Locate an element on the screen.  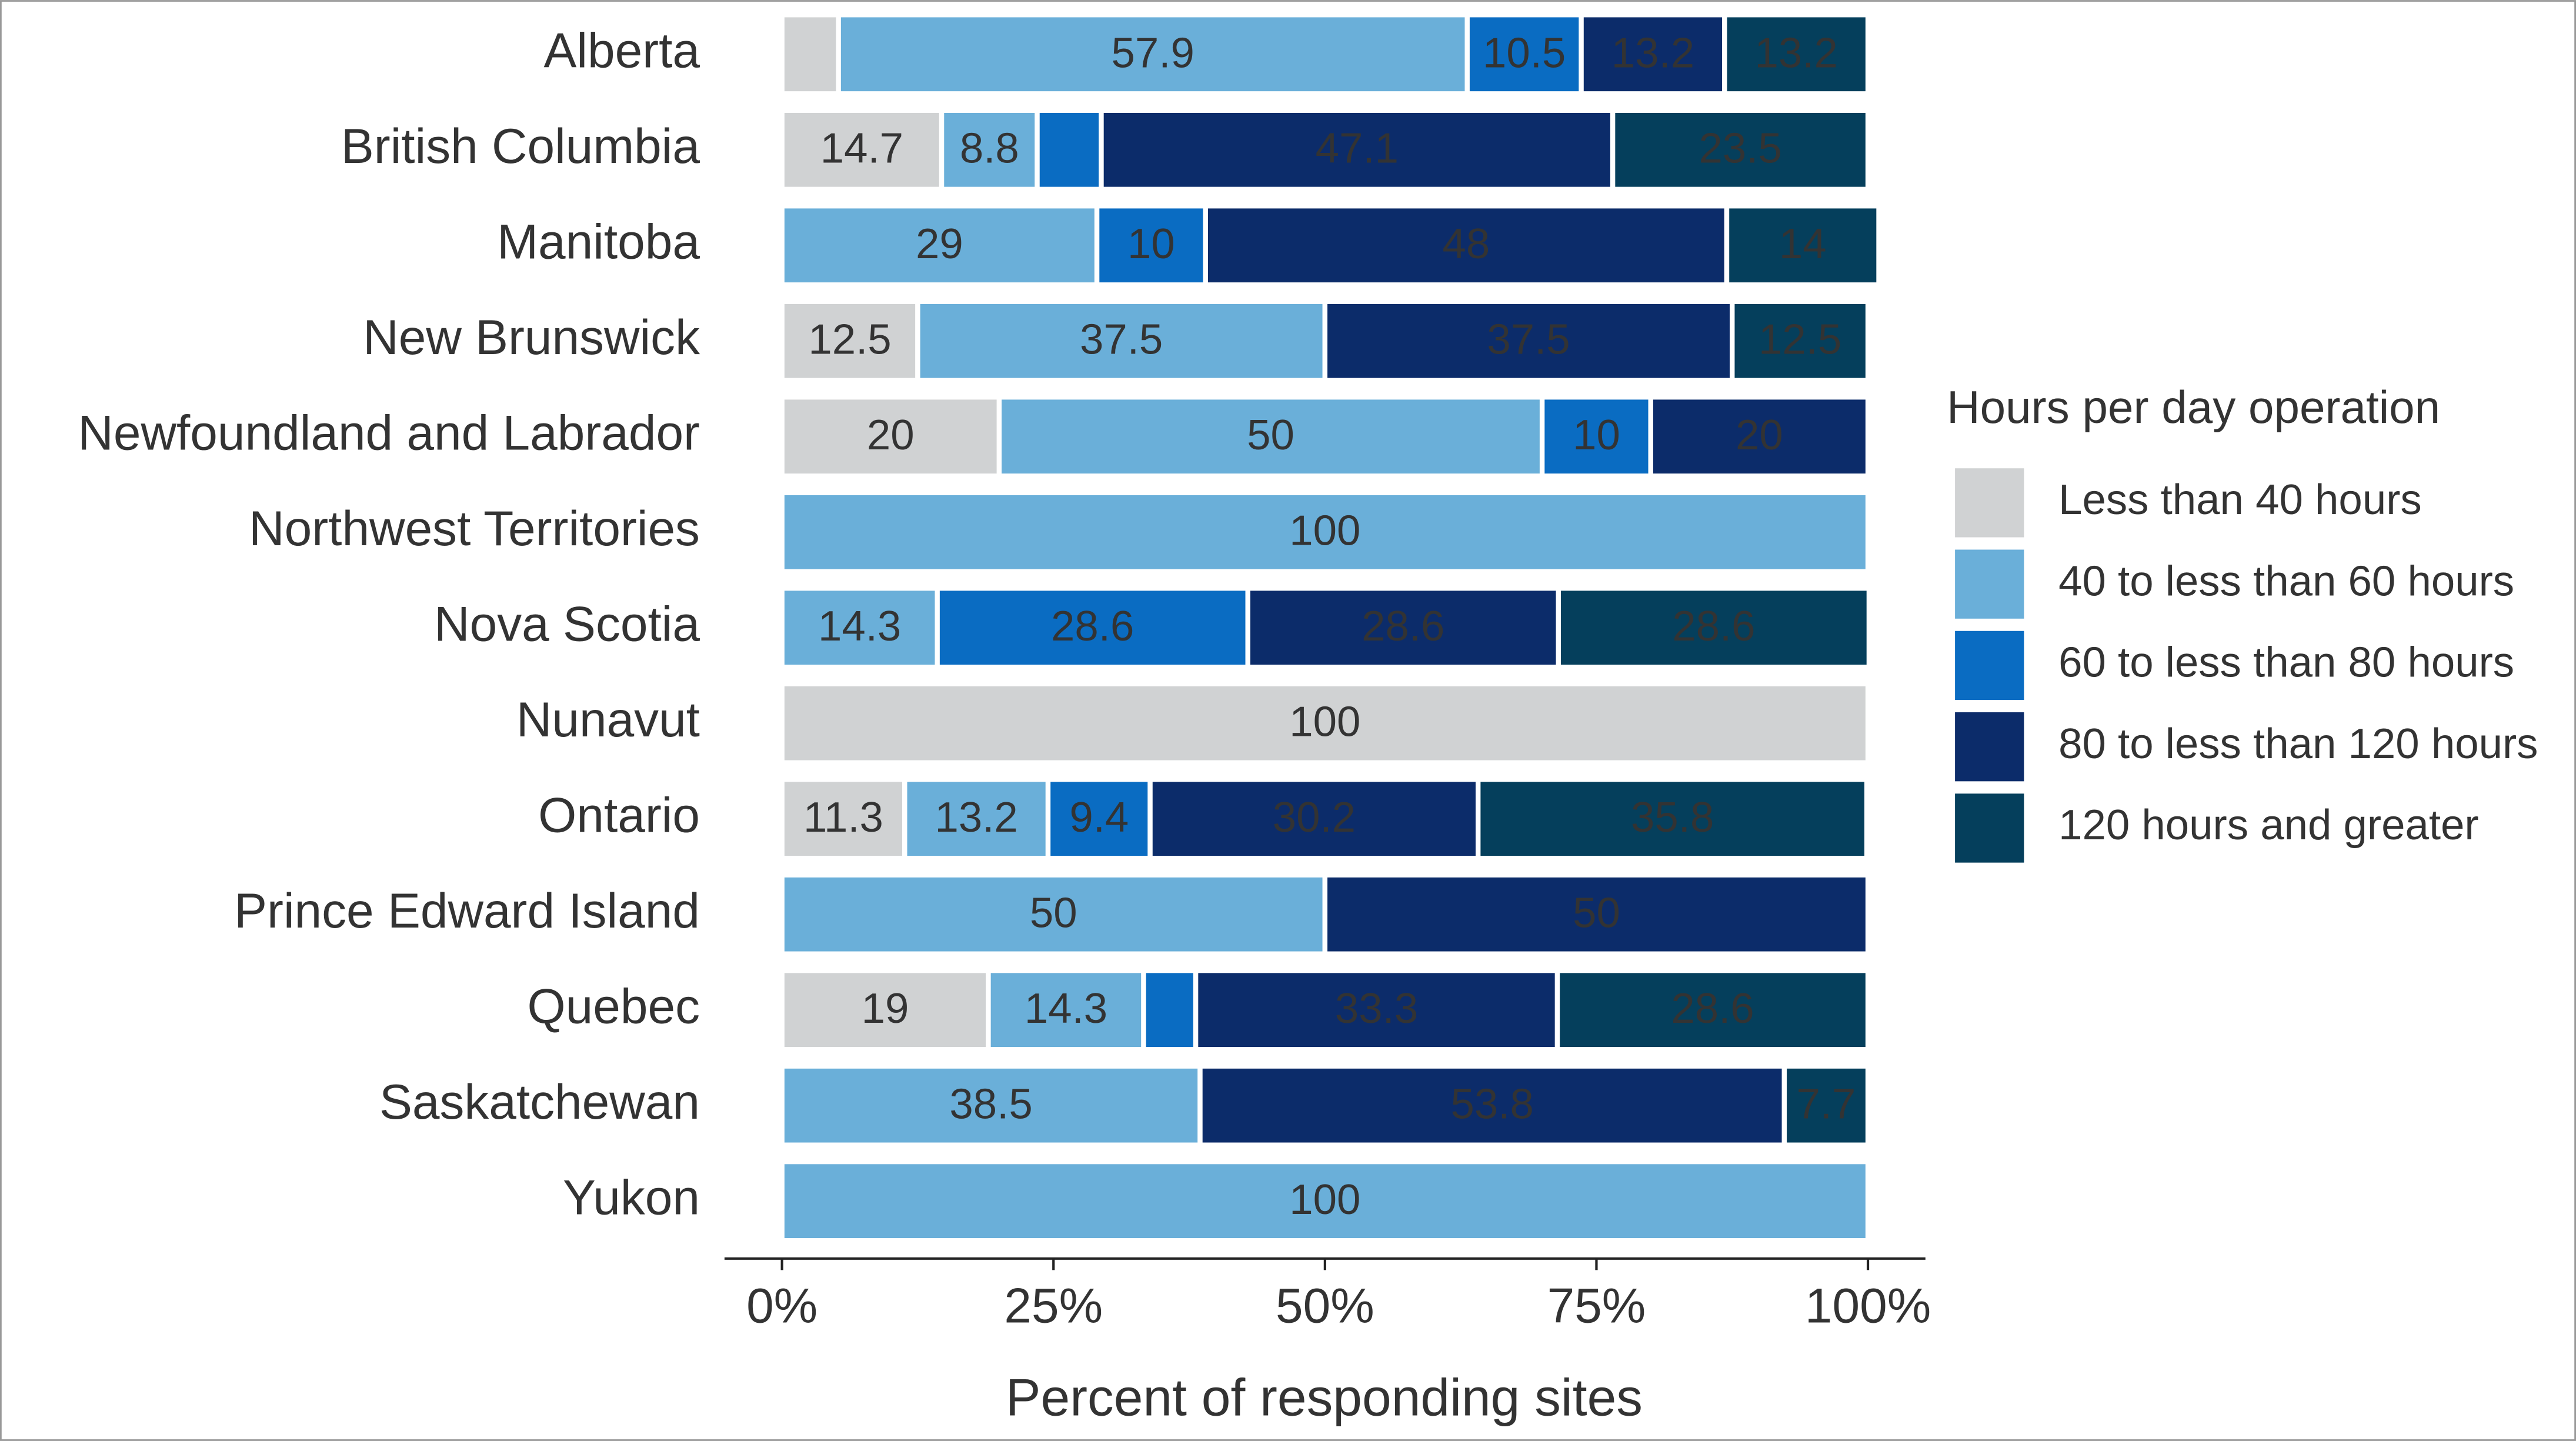
x-axis-title: Percent of responding sites is located at coordinates (1324, 1396).